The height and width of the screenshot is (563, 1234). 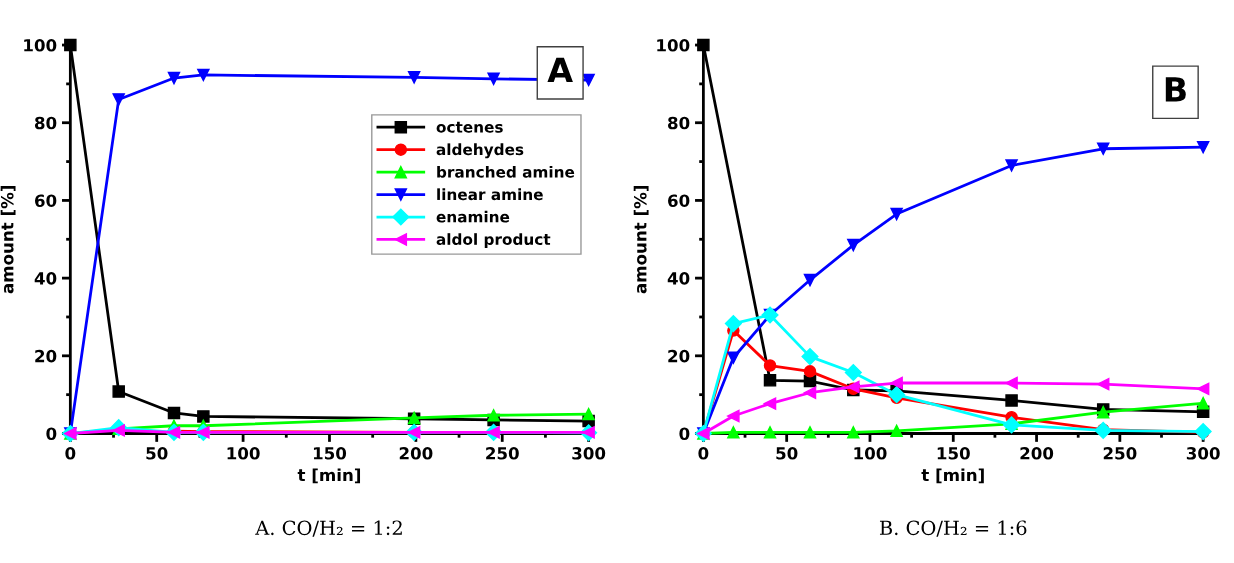 What do you see at coordinates (493, 240) in the screenshot?
I see `legend-label: aldol product` at bounding box center [493, 240].